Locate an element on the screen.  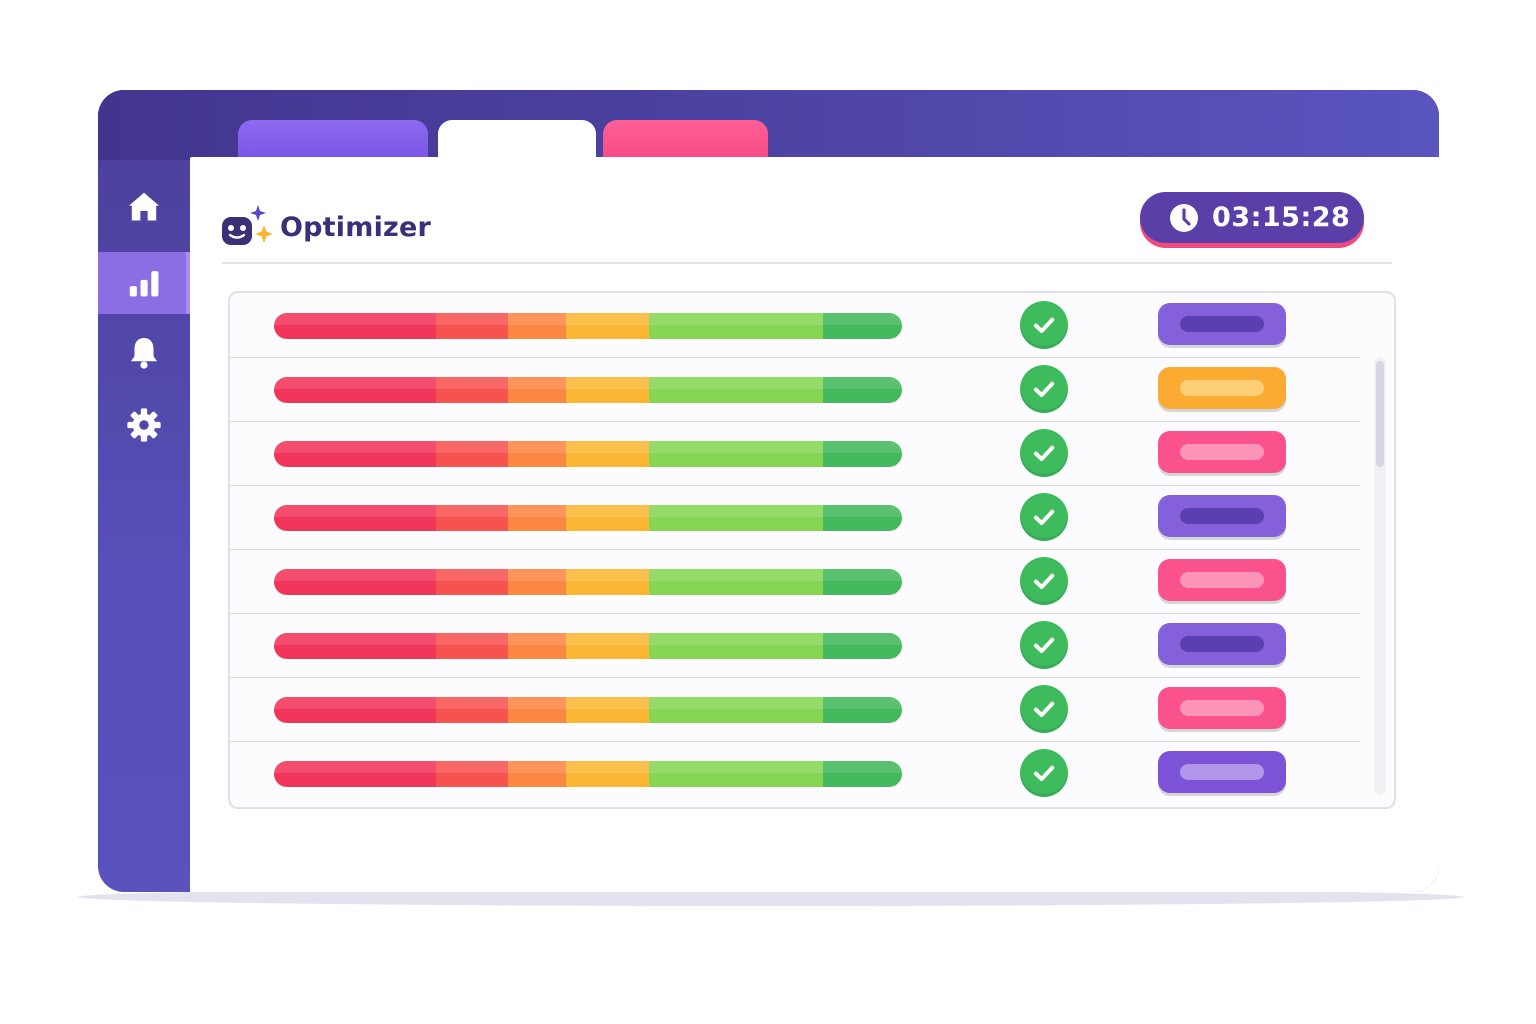
app-header: Optimizer is located at coordinates (325, 227).